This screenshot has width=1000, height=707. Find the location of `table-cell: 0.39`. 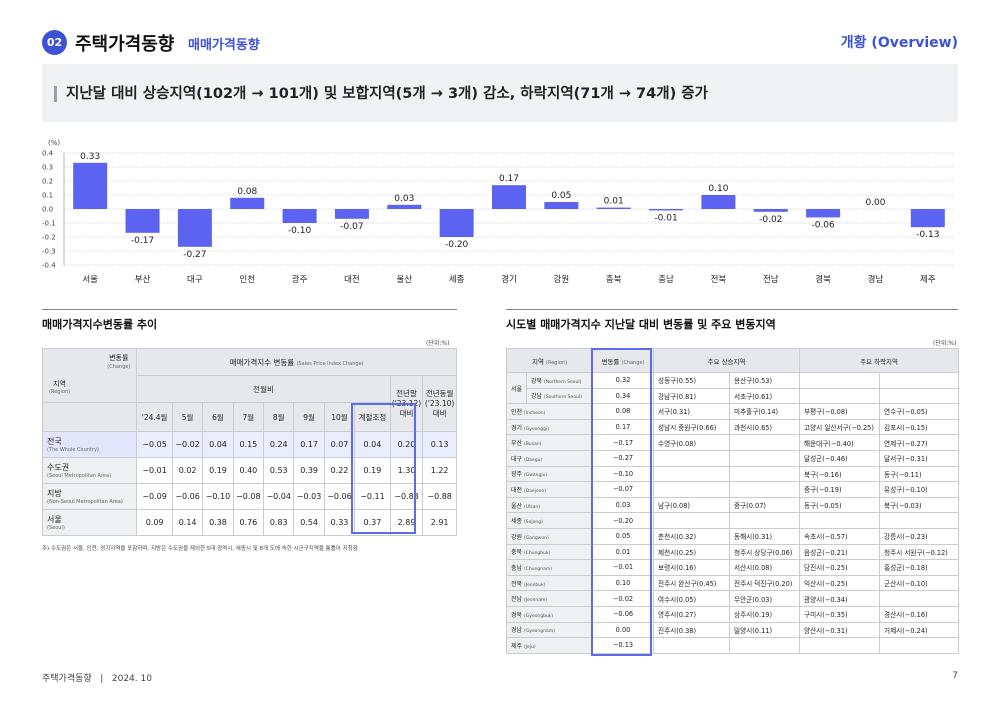

table-cell: 0.39 is located at coordinates (309, 470).